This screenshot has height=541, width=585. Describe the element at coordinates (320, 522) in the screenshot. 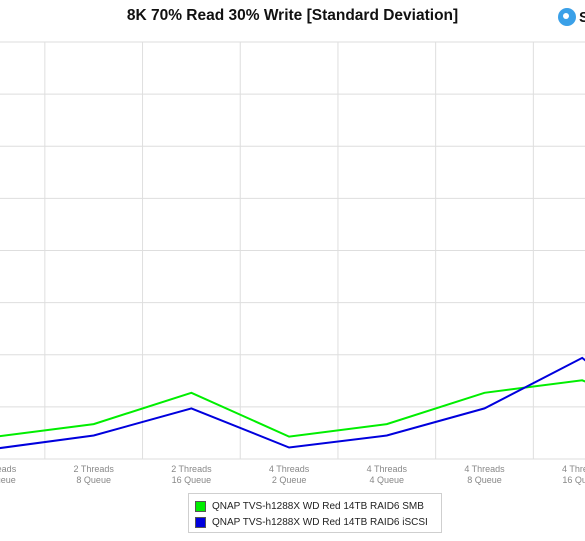

I see `legend-label-iscsi: QNAP TVS-h1288X WD Red 14TB RAID6 iSCSI` at that location.